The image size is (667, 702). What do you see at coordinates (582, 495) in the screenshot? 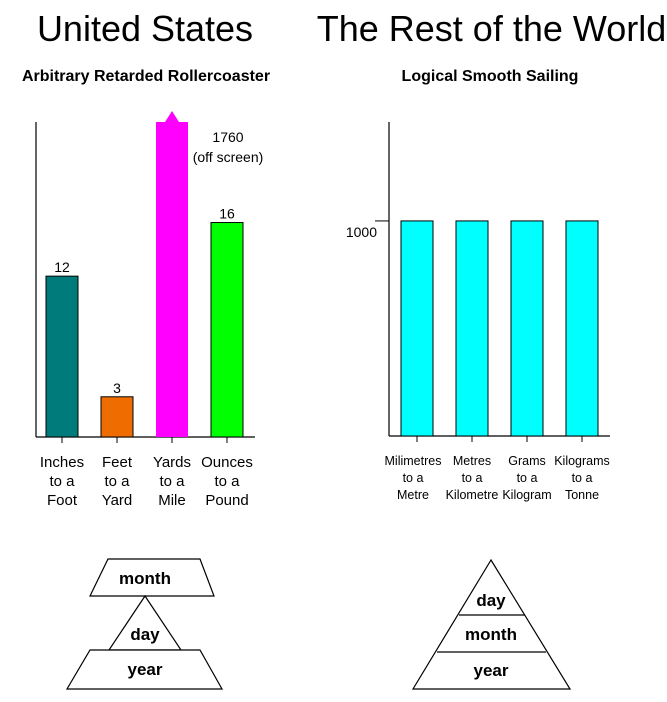
I see `row-x-tick-label-3-2: Tonne` at bounding box center [582, 495].